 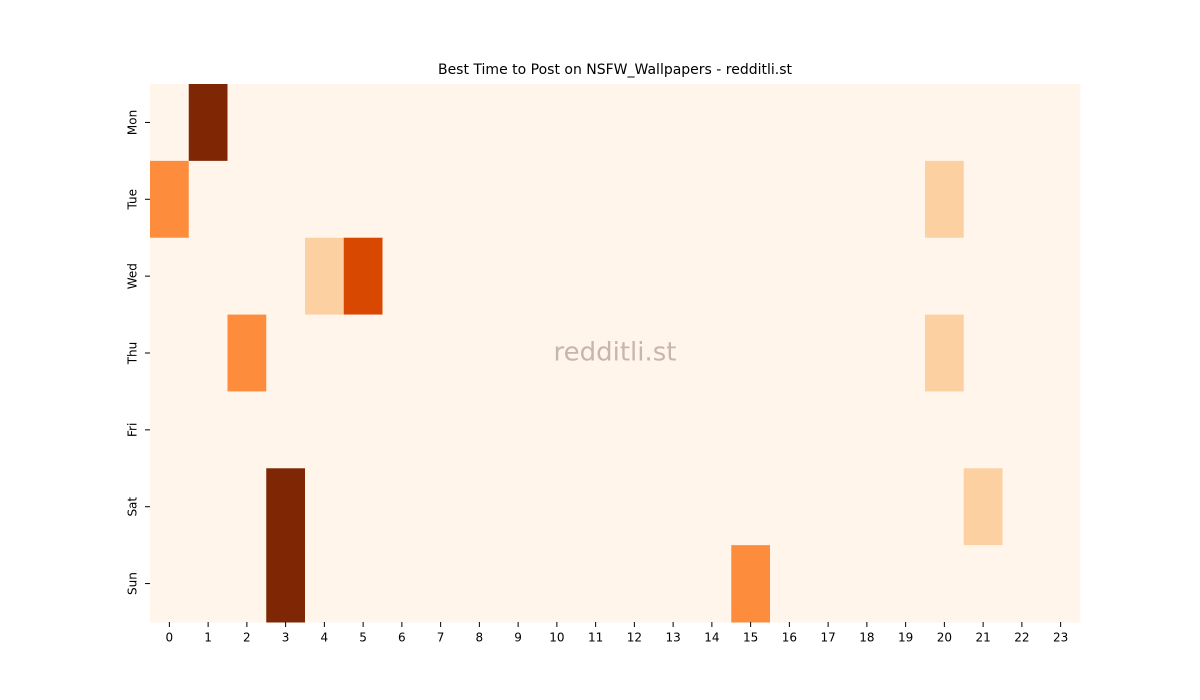 What do you see at coordinates (133, 122) in the screenshot?
I see `y-tick-label: Mon` at bounding box center [133, 122].